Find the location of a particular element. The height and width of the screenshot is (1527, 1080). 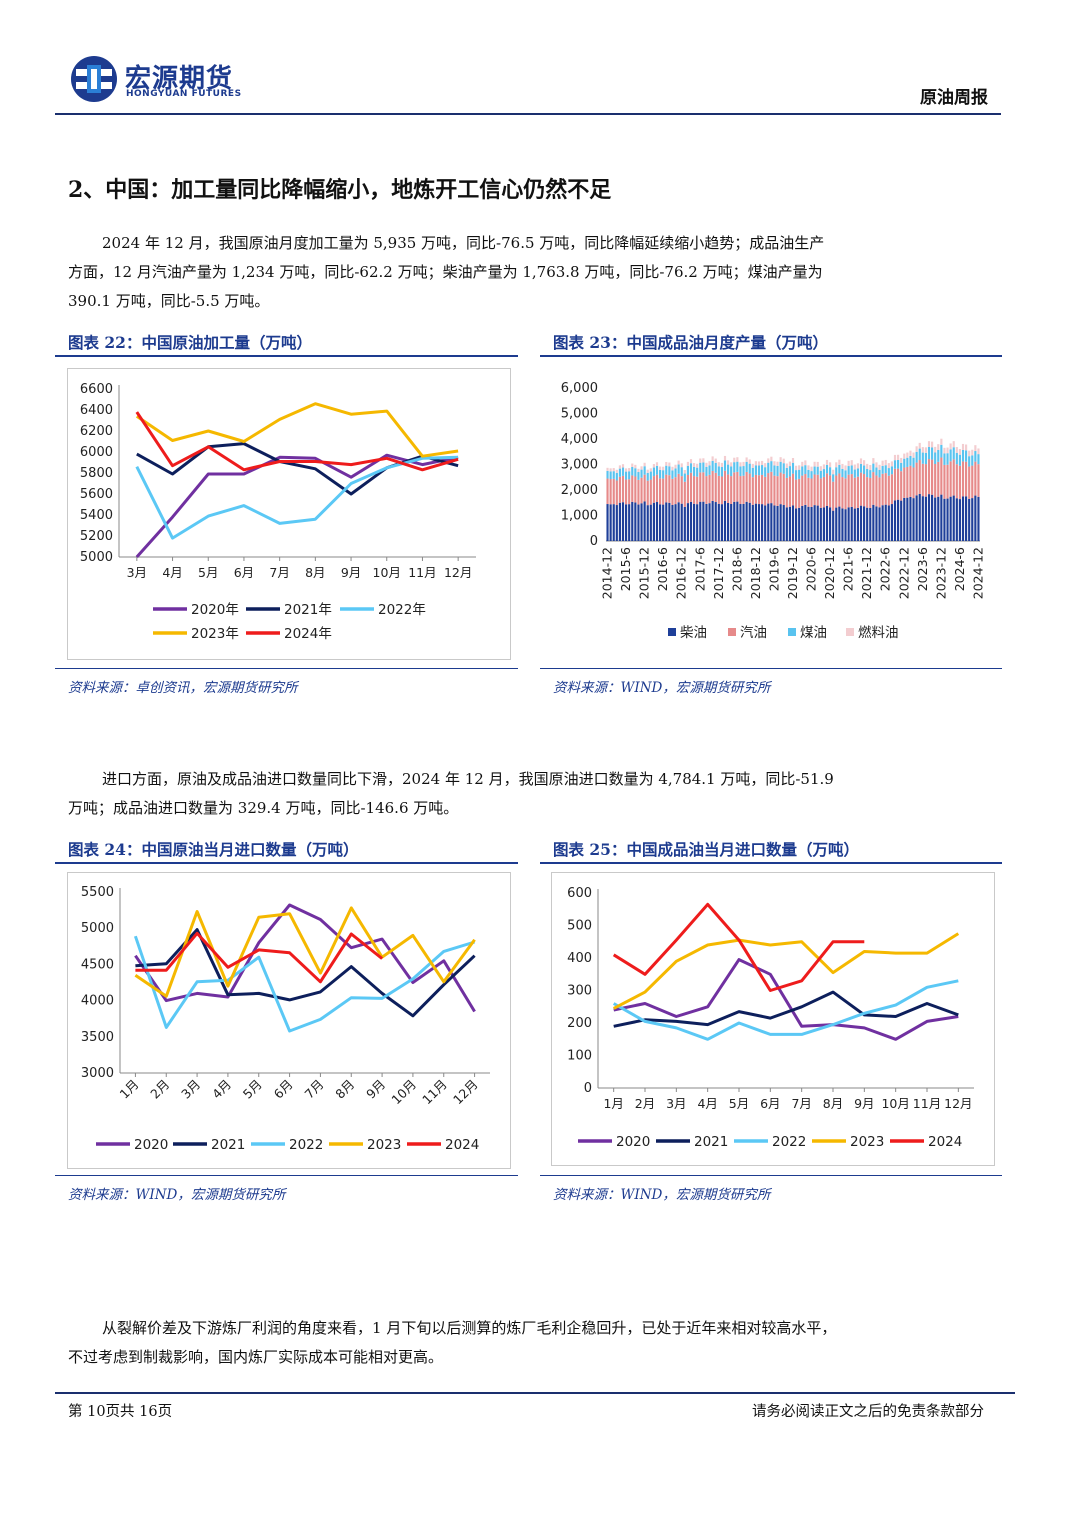

x-tick-label: 2014-12 is located at coordinates (607, 573).